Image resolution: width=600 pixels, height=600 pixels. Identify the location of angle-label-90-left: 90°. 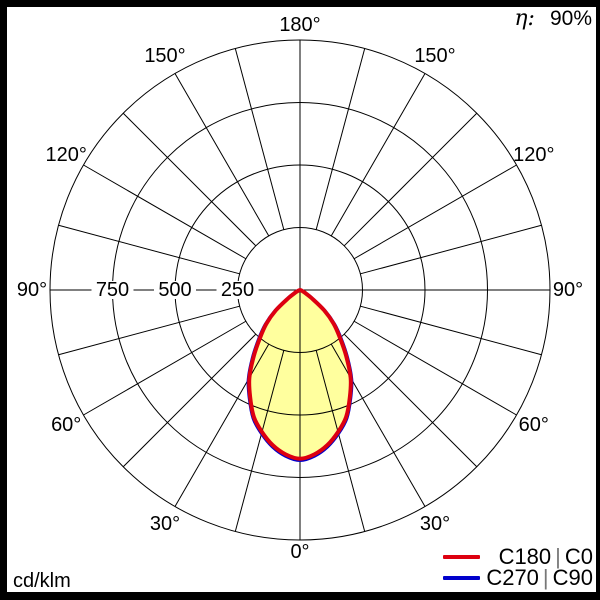
(32, 290).